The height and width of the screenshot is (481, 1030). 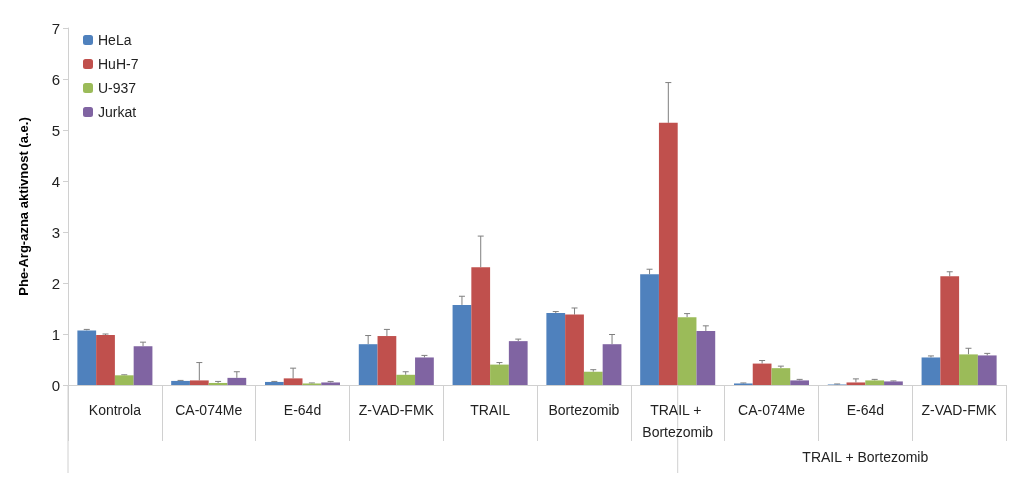 What do you see at coordinates (115, 40) in the screenshot?
I see `legend-label: HeLa` at bounding box center [115, 40].